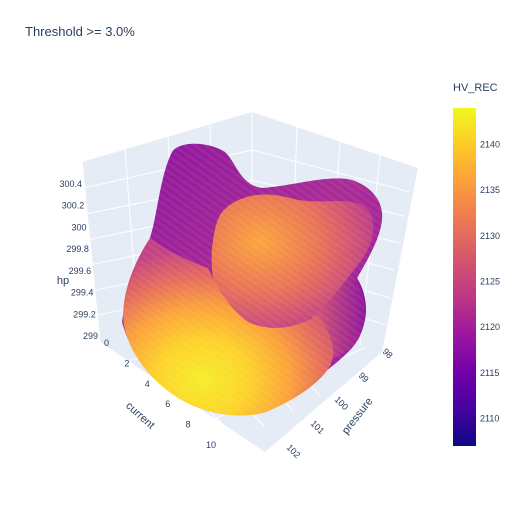 This screenshot has height=512, width=512. Describe the element at coordinates (147, 384) in the screenshot. I see `x-tick-label: 4` at that location.